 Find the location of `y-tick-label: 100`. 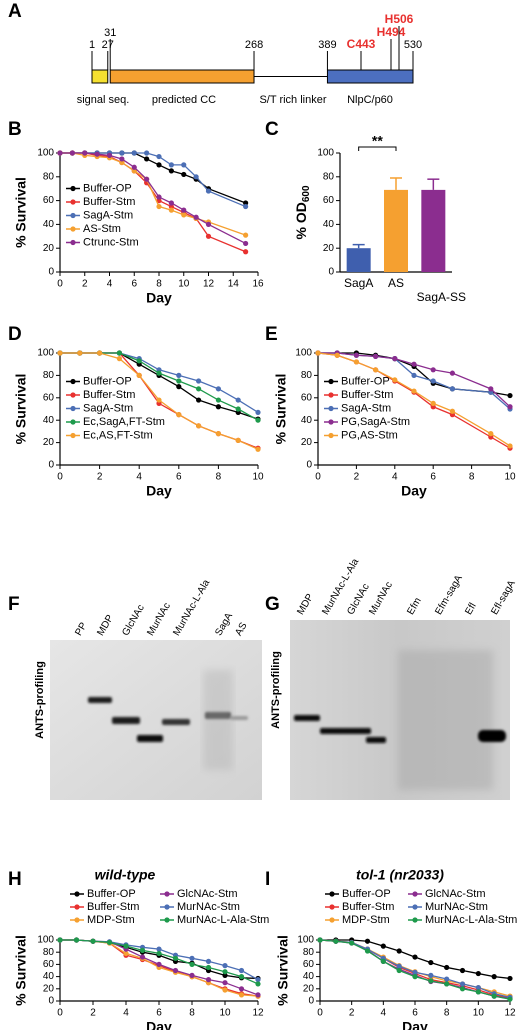

y-tick-label: 100 is located at coordinates (325, 153).